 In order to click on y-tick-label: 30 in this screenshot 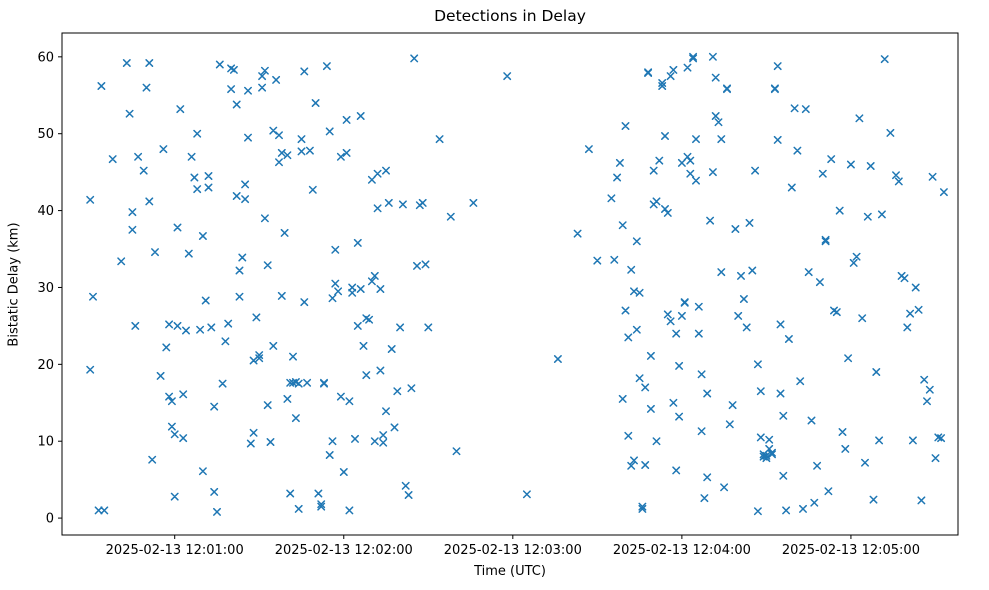, I will do `click(45, 288)`.